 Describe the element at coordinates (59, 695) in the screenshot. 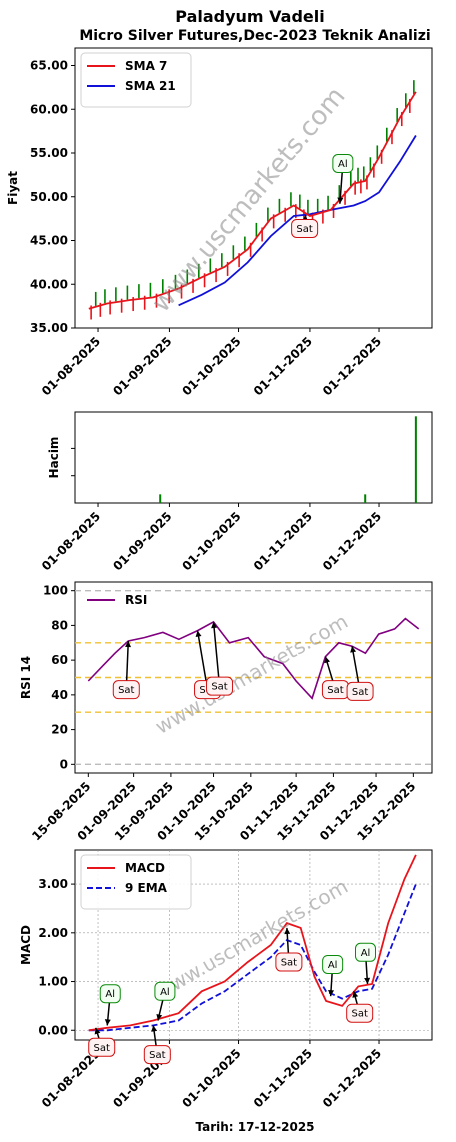

I see `y-tick-label: 40` at that location.